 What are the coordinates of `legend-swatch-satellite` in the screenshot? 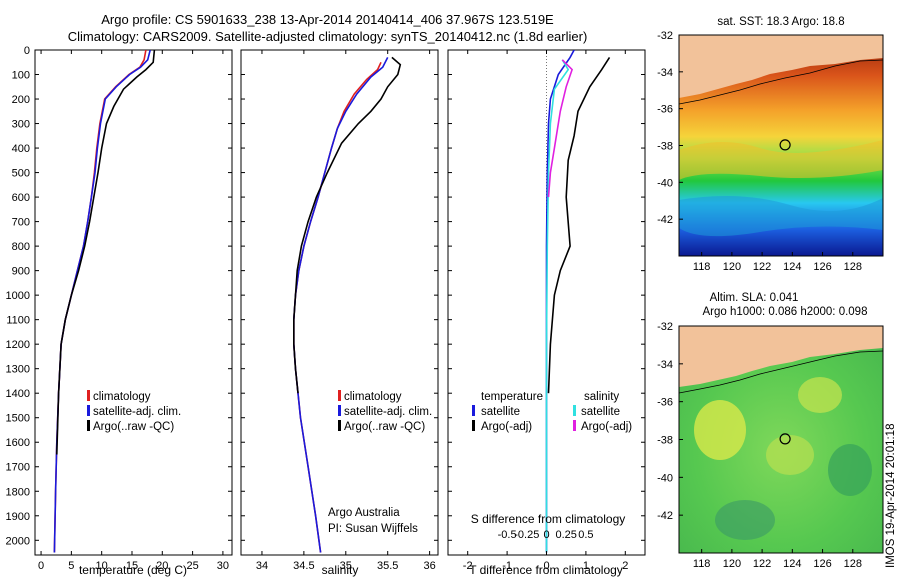 It's located at (339, 410).